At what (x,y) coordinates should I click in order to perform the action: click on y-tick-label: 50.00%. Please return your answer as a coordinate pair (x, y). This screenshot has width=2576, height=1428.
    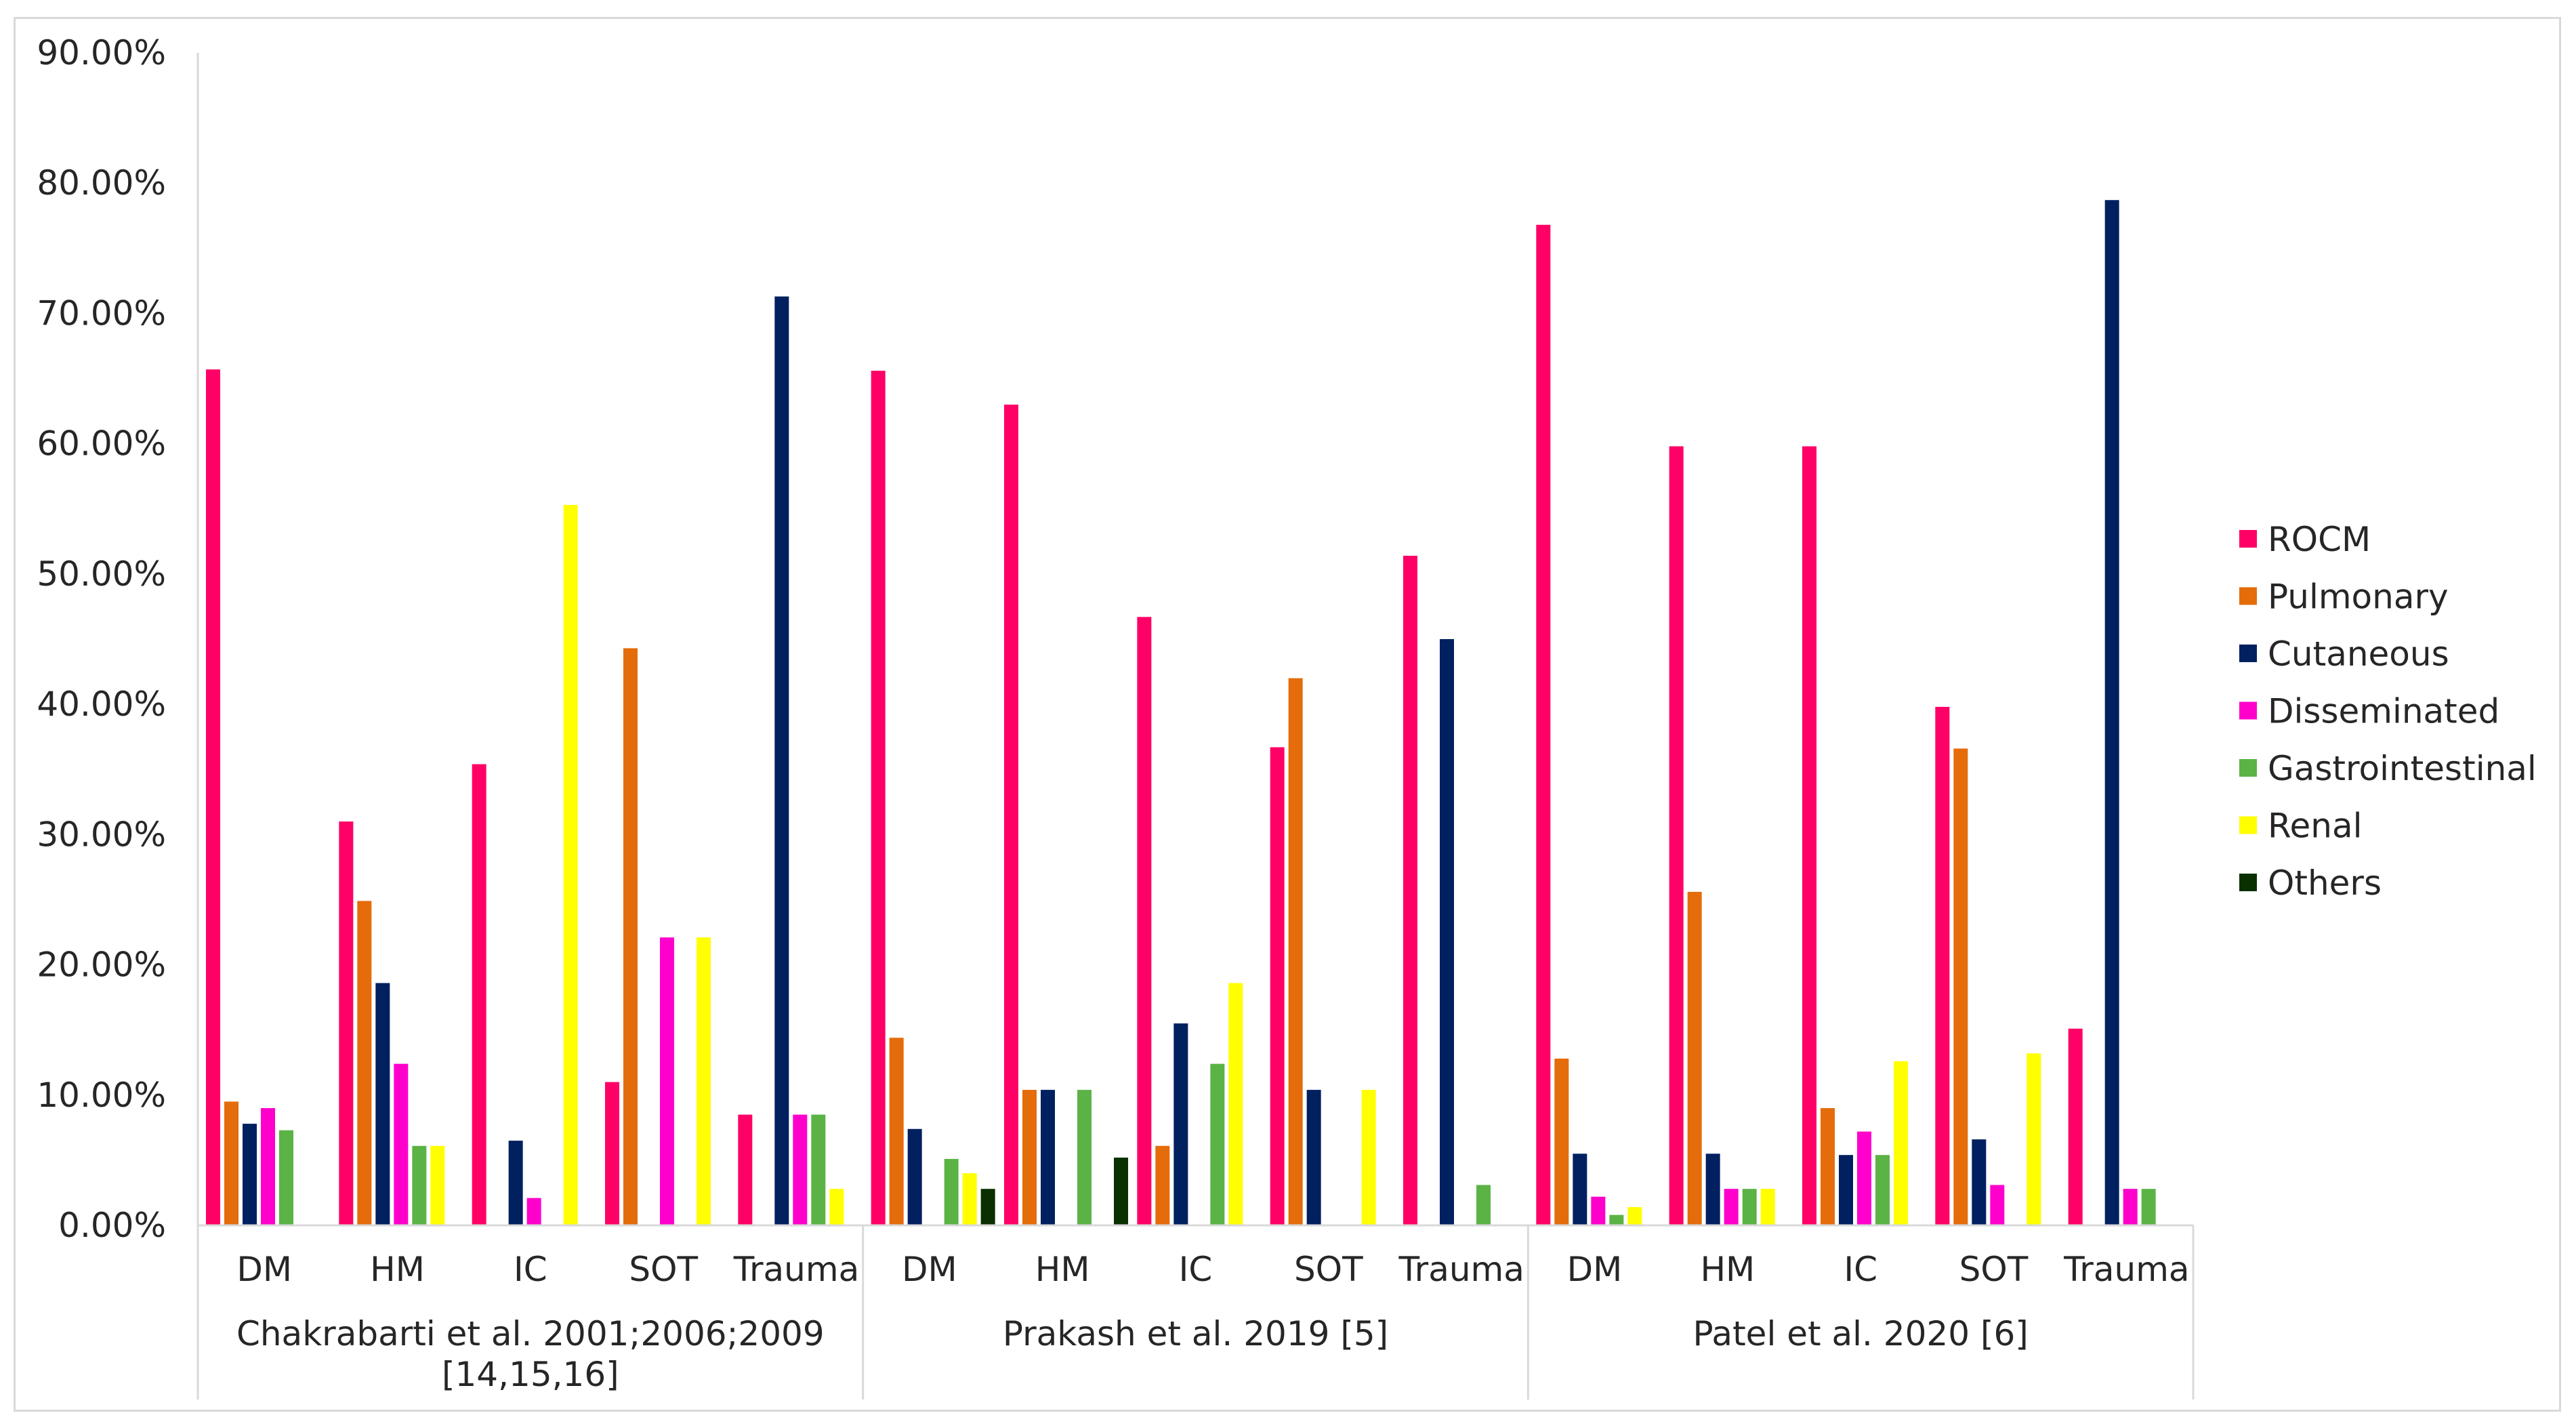
    Looking at the image, I should click on (101, 574).